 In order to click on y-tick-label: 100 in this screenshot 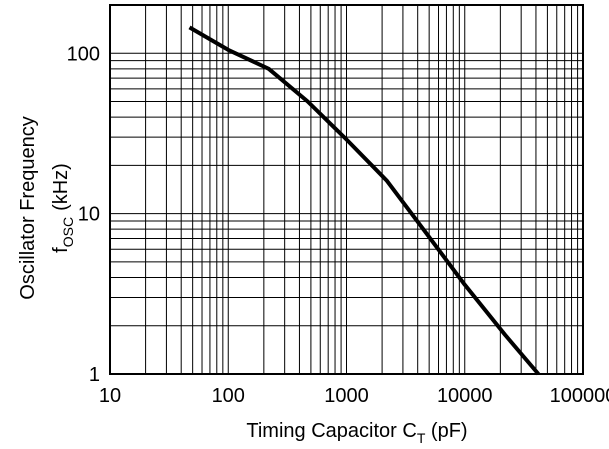, I will do `click(83, 54)`.